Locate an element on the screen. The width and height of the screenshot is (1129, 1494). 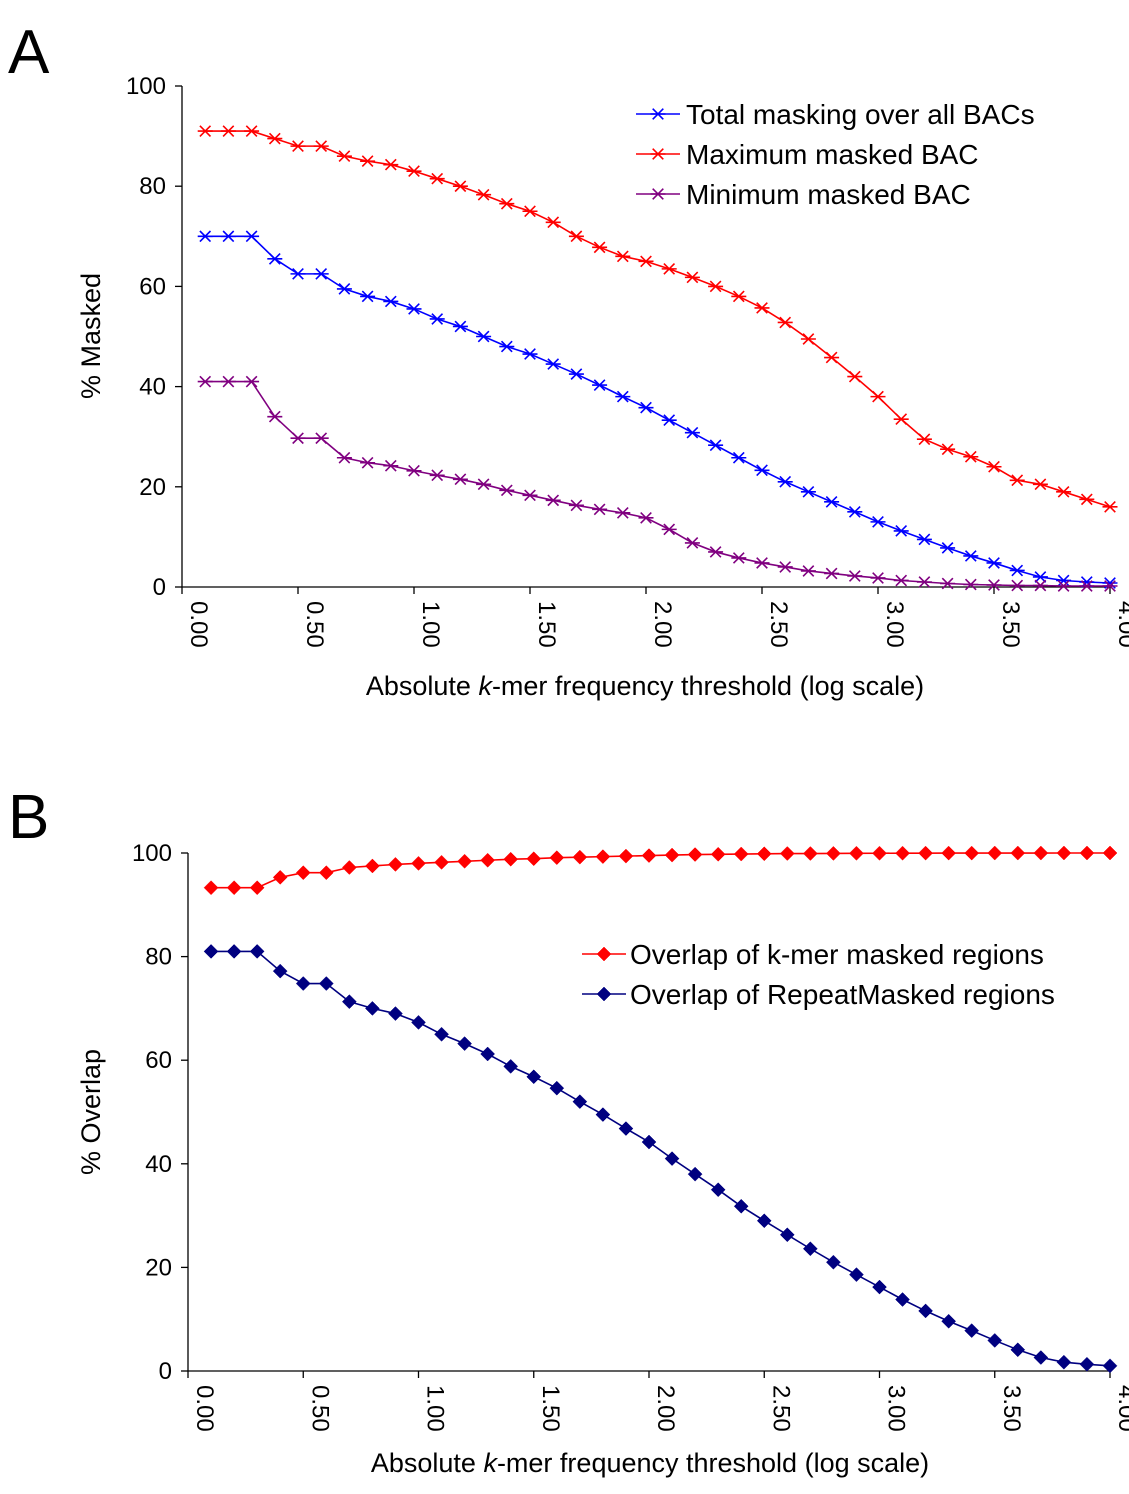
x-axis-title-part: Absolute is located at coordinates (422, 686).